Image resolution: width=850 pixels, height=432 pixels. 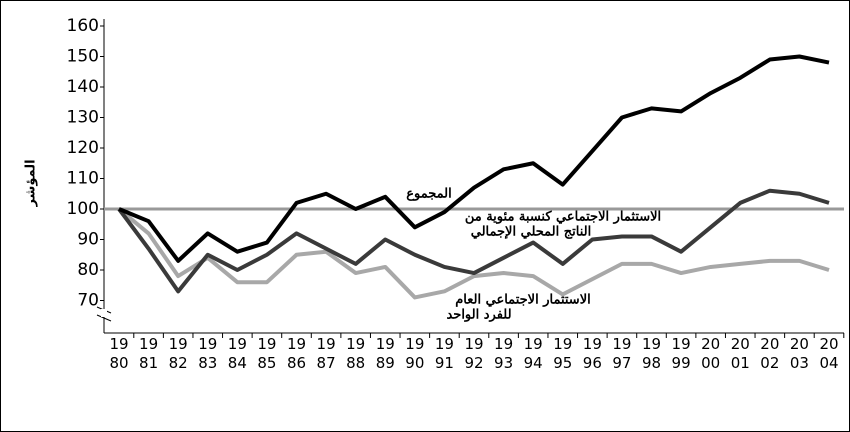 I want to click on y-tick-label: 150, so click(x=83, y=57).